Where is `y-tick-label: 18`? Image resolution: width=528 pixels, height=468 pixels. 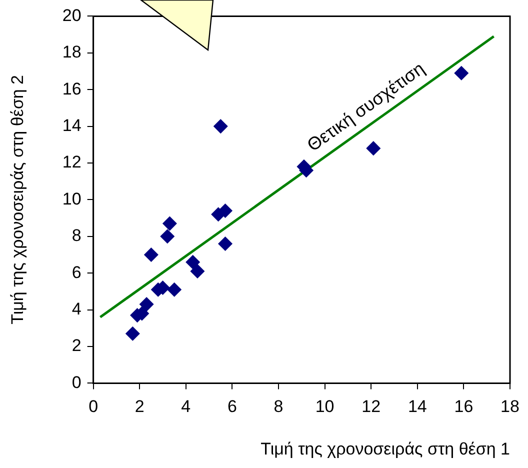 y-tick-label: 18 is located at coordinates (72, 52).